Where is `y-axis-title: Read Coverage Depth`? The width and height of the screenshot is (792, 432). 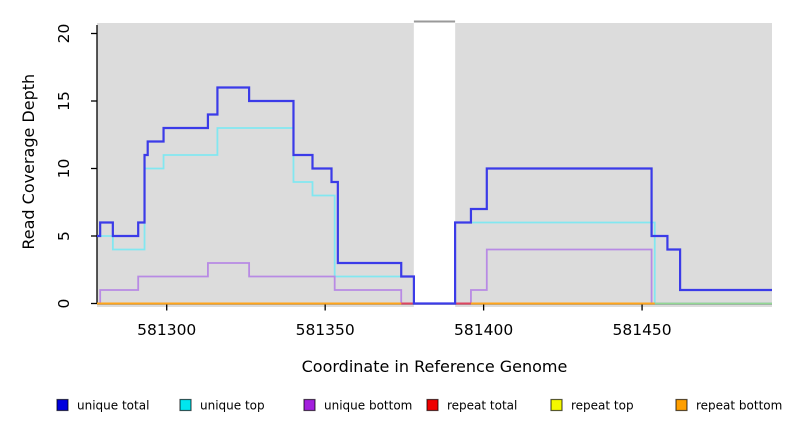 y-axis-title: Read Coverage Depth is located at coordinates (28, 162).